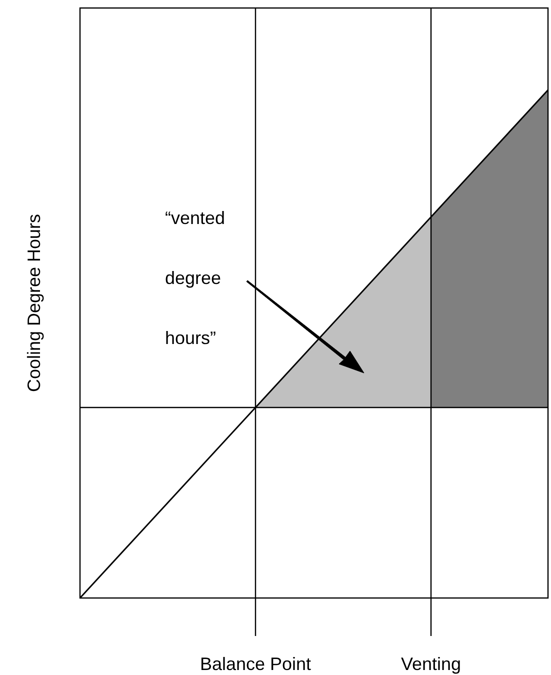 The width and height of the screenshot is (551, 675). What do you see at coordinates (195, 278) in the screenshot?
I see `text: “vented degree hours”` at bounding box center [195, 278].